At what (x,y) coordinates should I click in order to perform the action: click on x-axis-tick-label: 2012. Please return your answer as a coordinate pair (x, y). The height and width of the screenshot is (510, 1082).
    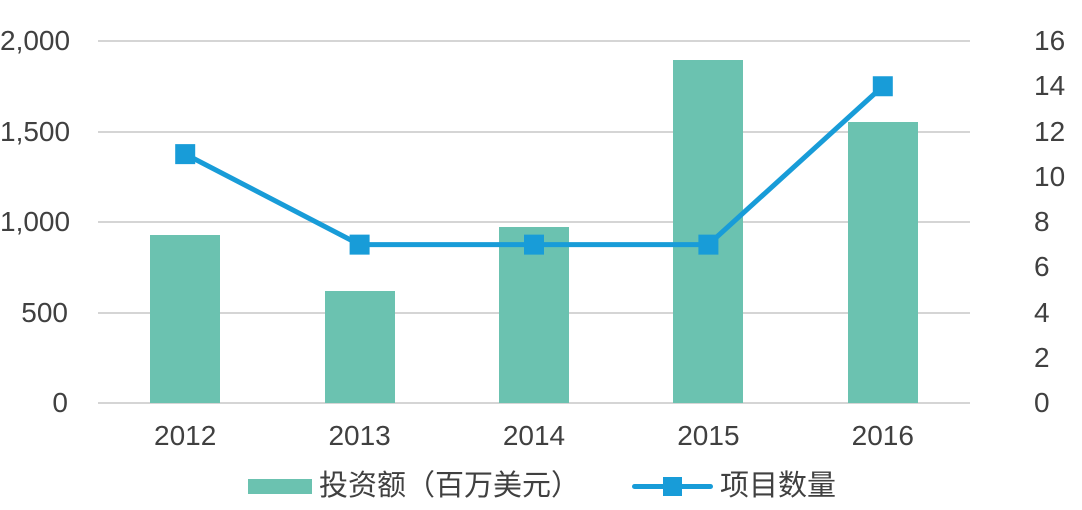
    Looking at the image, I should click on (185, 435).